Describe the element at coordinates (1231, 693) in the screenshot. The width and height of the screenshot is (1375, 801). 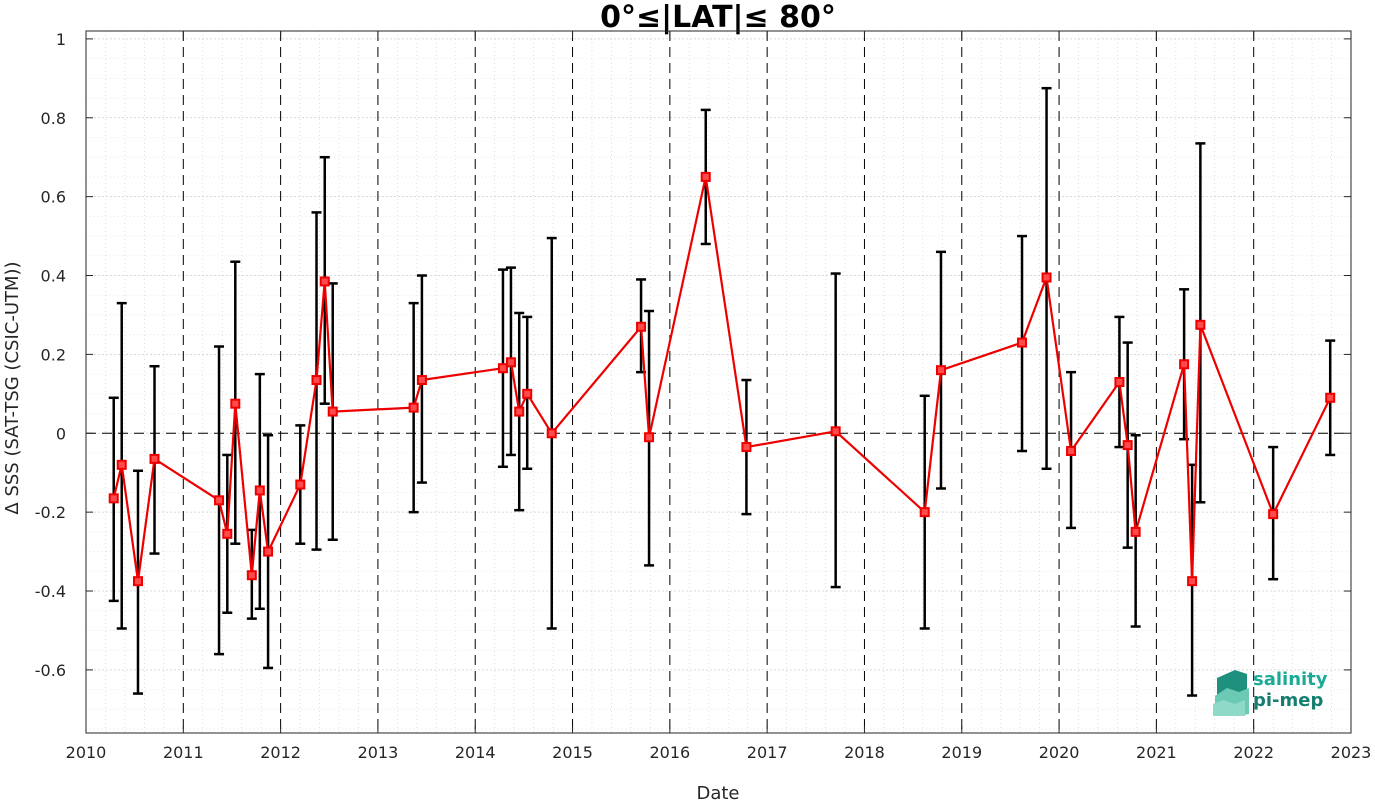
I see `logo-wave-icon` at that location.